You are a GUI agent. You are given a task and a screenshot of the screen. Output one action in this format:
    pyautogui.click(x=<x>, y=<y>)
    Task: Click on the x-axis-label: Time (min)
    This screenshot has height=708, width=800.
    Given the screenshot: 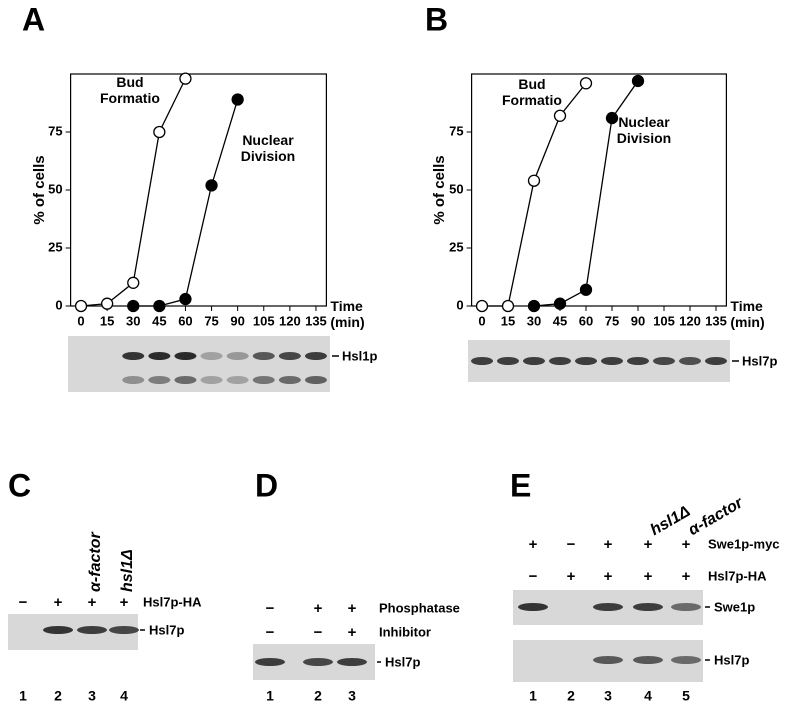 What is the action you would take?
    pyautogui.click(x=347, y=314)
    